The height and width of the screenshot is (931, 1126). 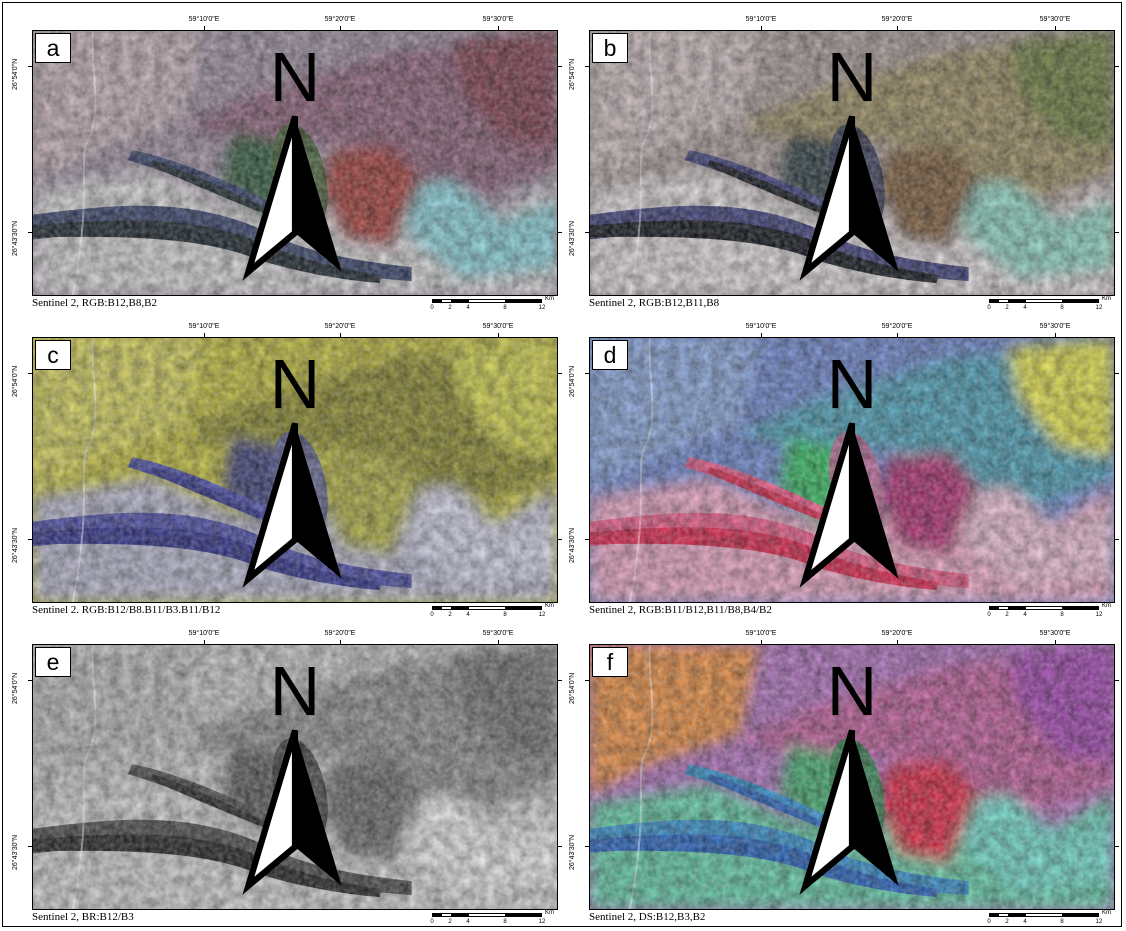 What do you see at coordinates (295, 470) in the screenshot?
I see `satellite-image: c N` at bounding box center [295, 470].